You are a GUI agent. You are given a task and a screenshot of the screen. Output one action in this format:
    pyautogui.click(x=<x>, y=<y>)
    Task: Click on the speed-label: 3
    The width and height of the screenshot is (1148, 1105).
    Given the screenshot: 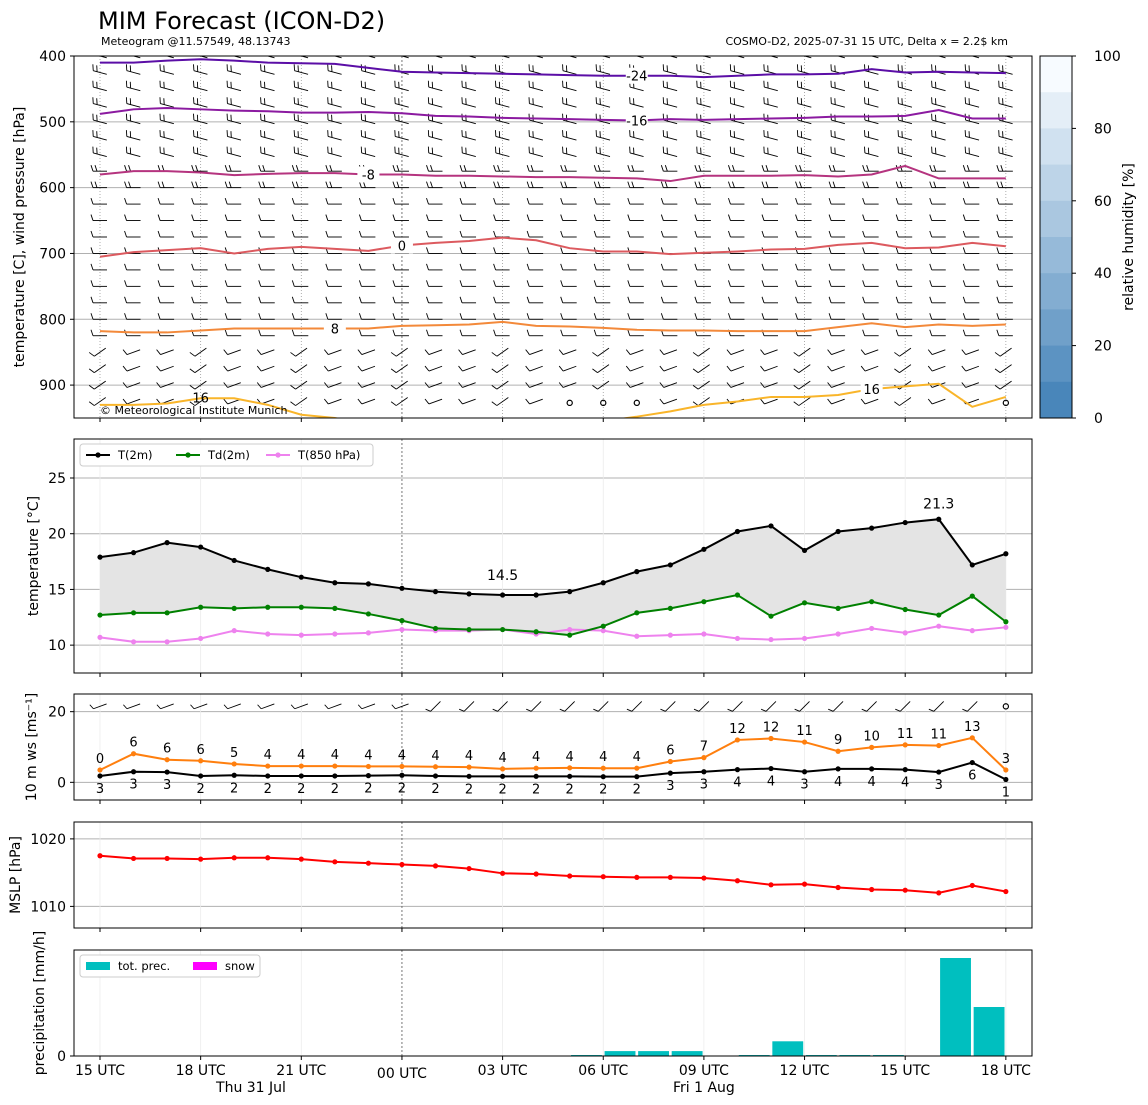 What is the action you would take?
    pyautogui.click(x=167, y=785)
    